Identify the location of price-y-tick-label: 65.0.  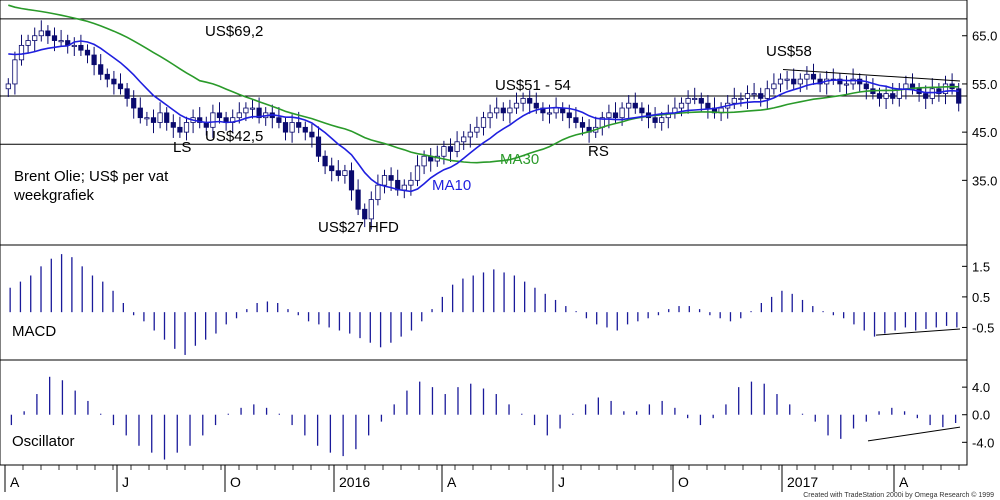
(984, 36).